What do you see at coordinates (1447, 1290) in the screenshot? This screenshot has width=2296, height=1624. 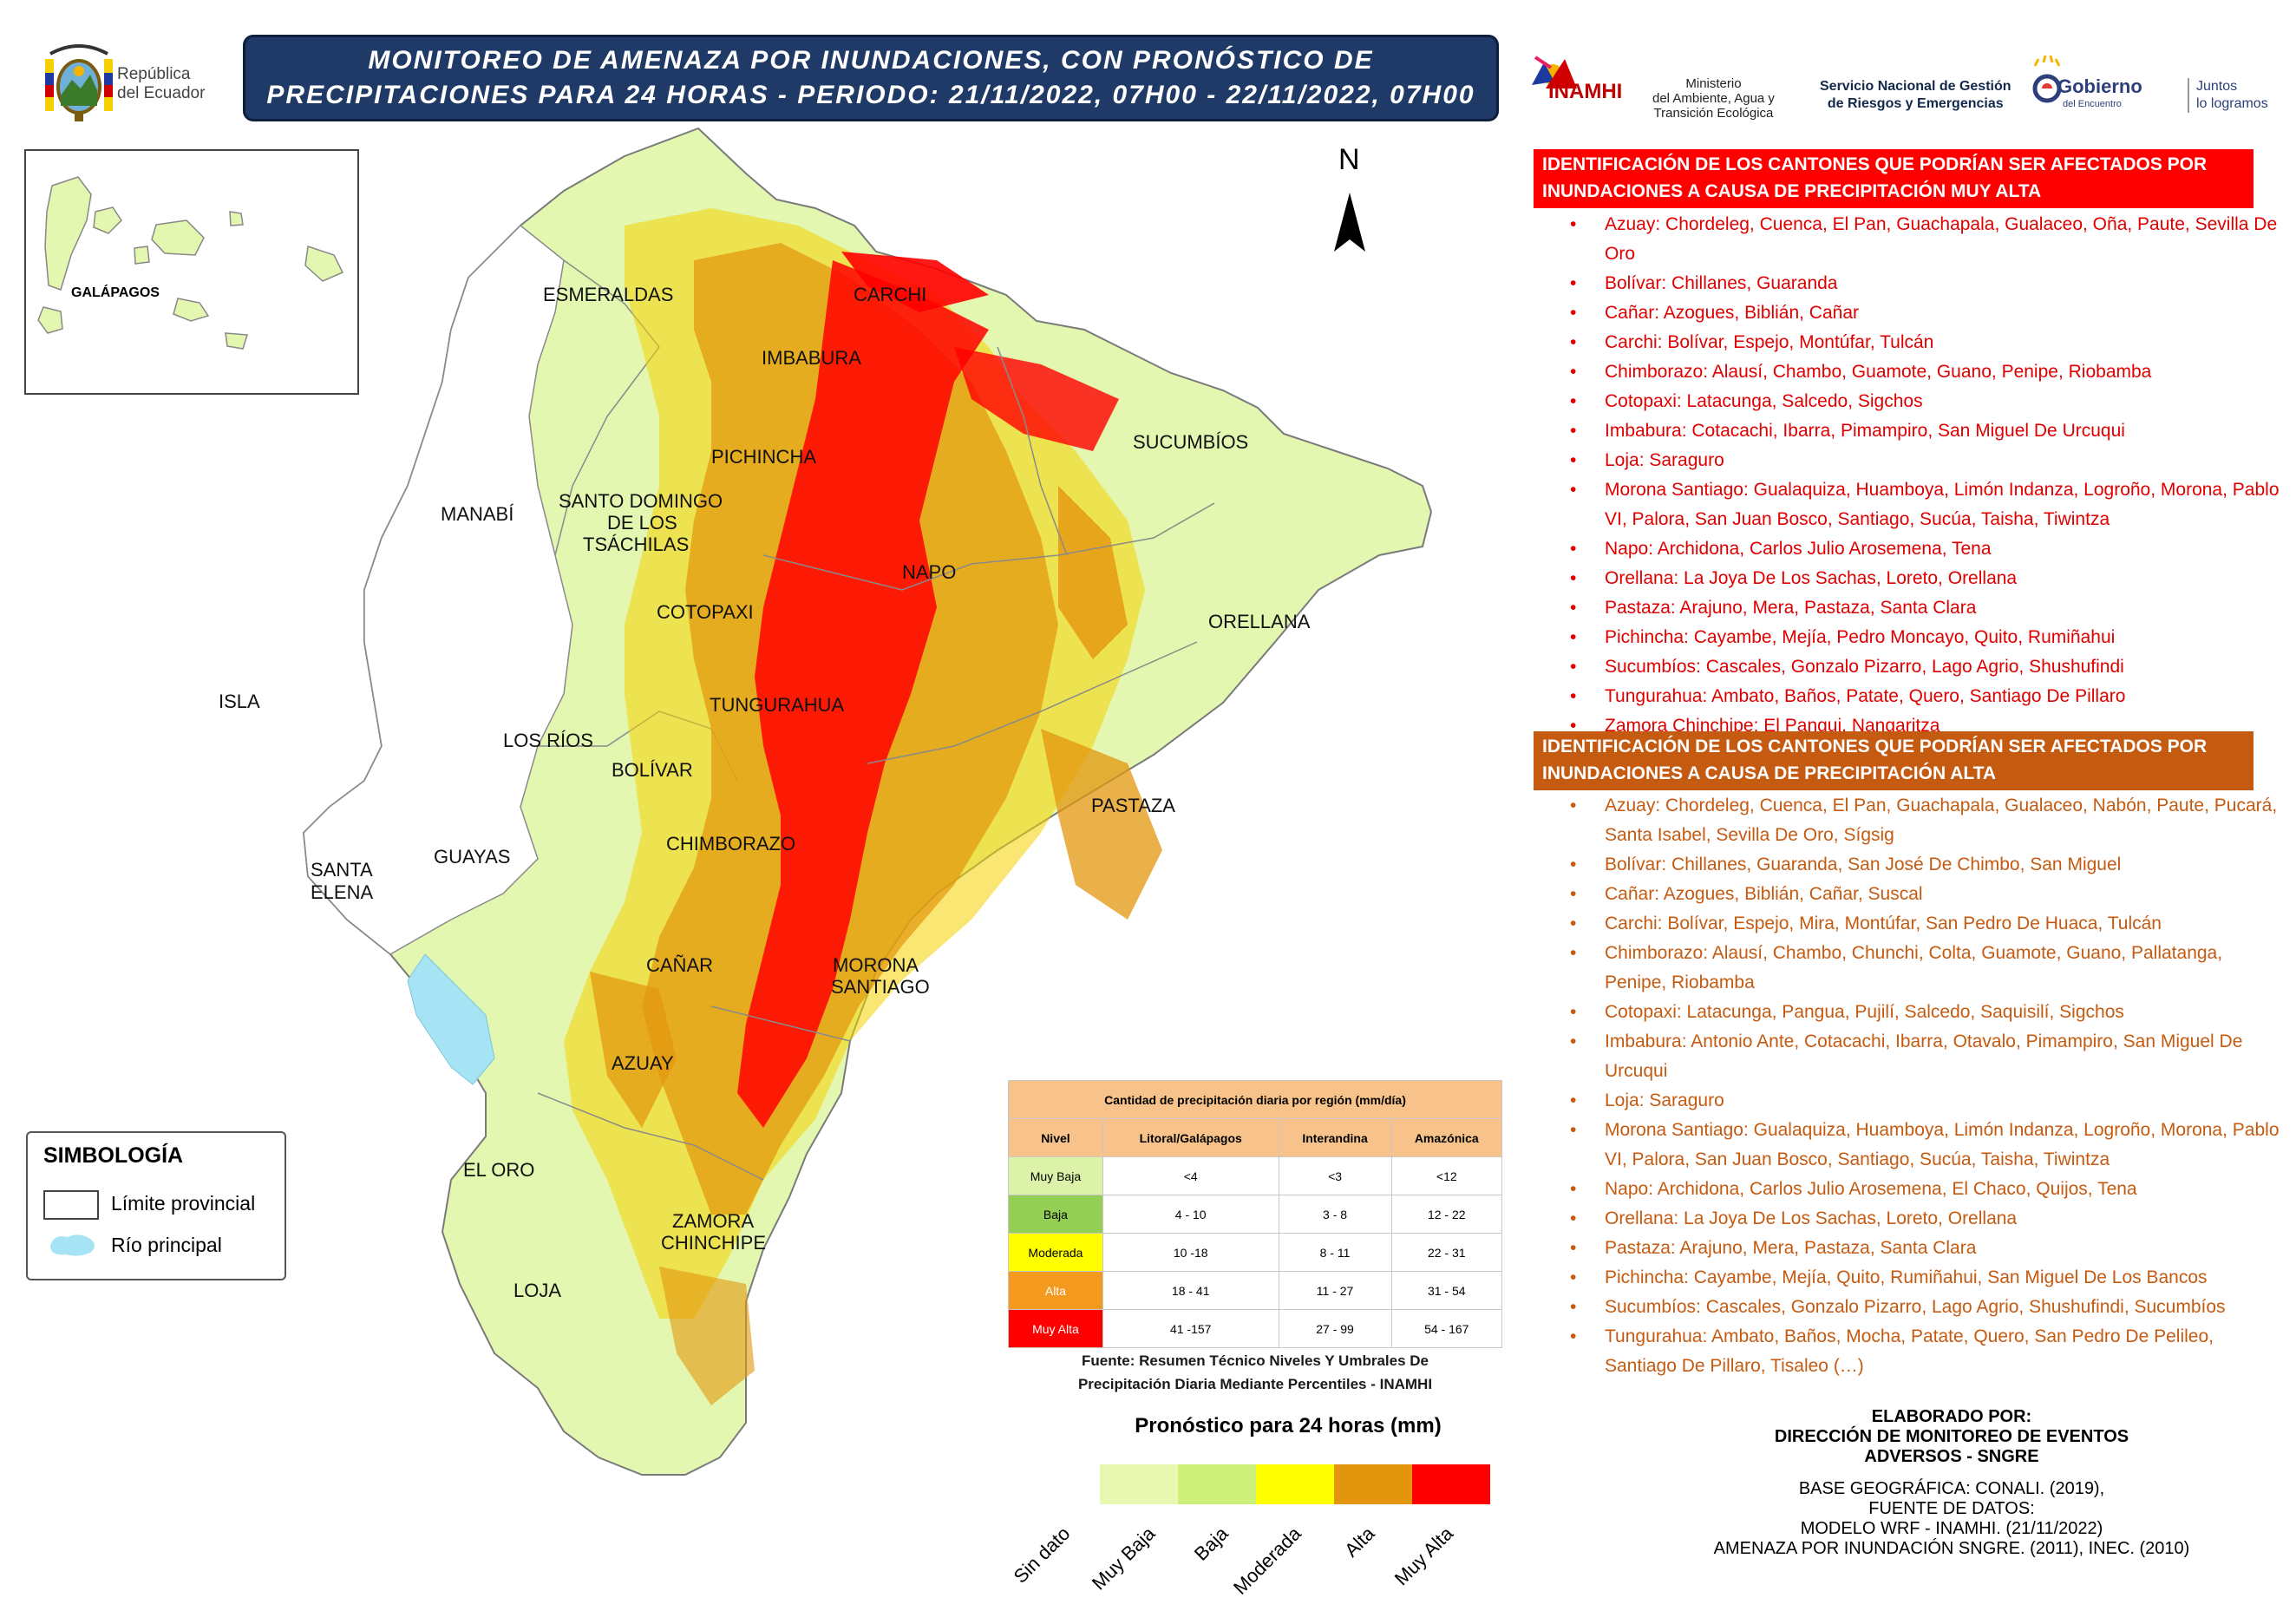 I see `value-cell: 31 - 54` at bounding box center [1447, 1290].